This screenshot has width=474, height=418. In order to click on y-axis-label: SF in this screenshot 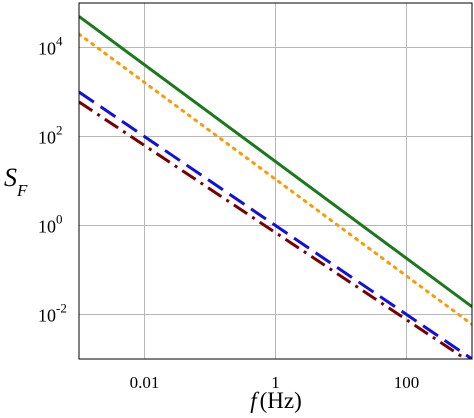, I will do `click(16, 181)`.